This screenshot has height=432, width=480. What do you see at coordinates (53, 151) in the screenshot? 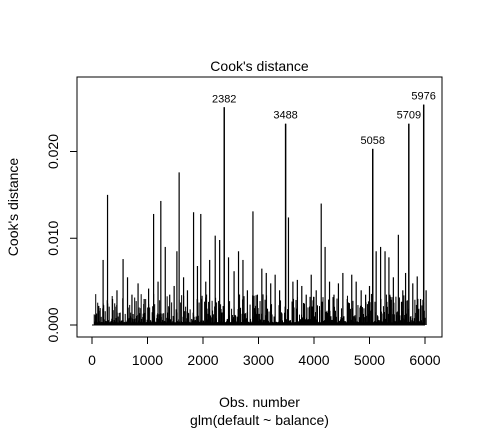
I see `y-tick-label: 0.020` at bounding box center [53, 151].